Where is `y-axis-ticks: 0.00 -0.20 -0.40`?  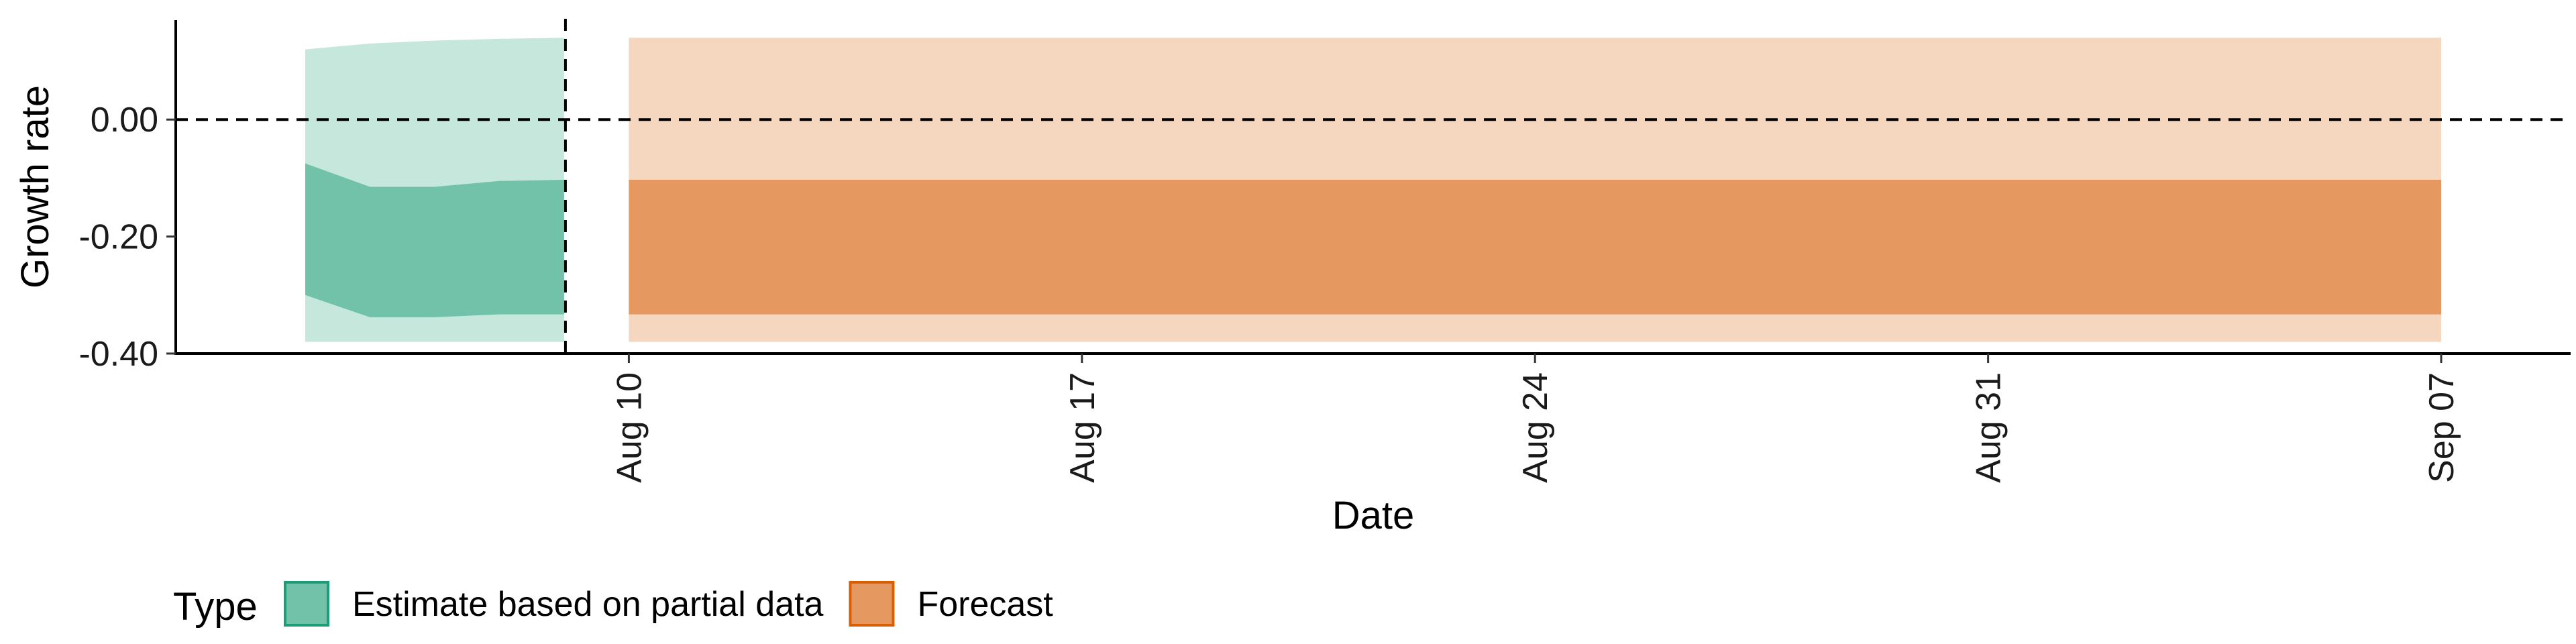 y-axis-ticks: 0.00 -0.20 -0.40 is located at coordinates (127, 237).